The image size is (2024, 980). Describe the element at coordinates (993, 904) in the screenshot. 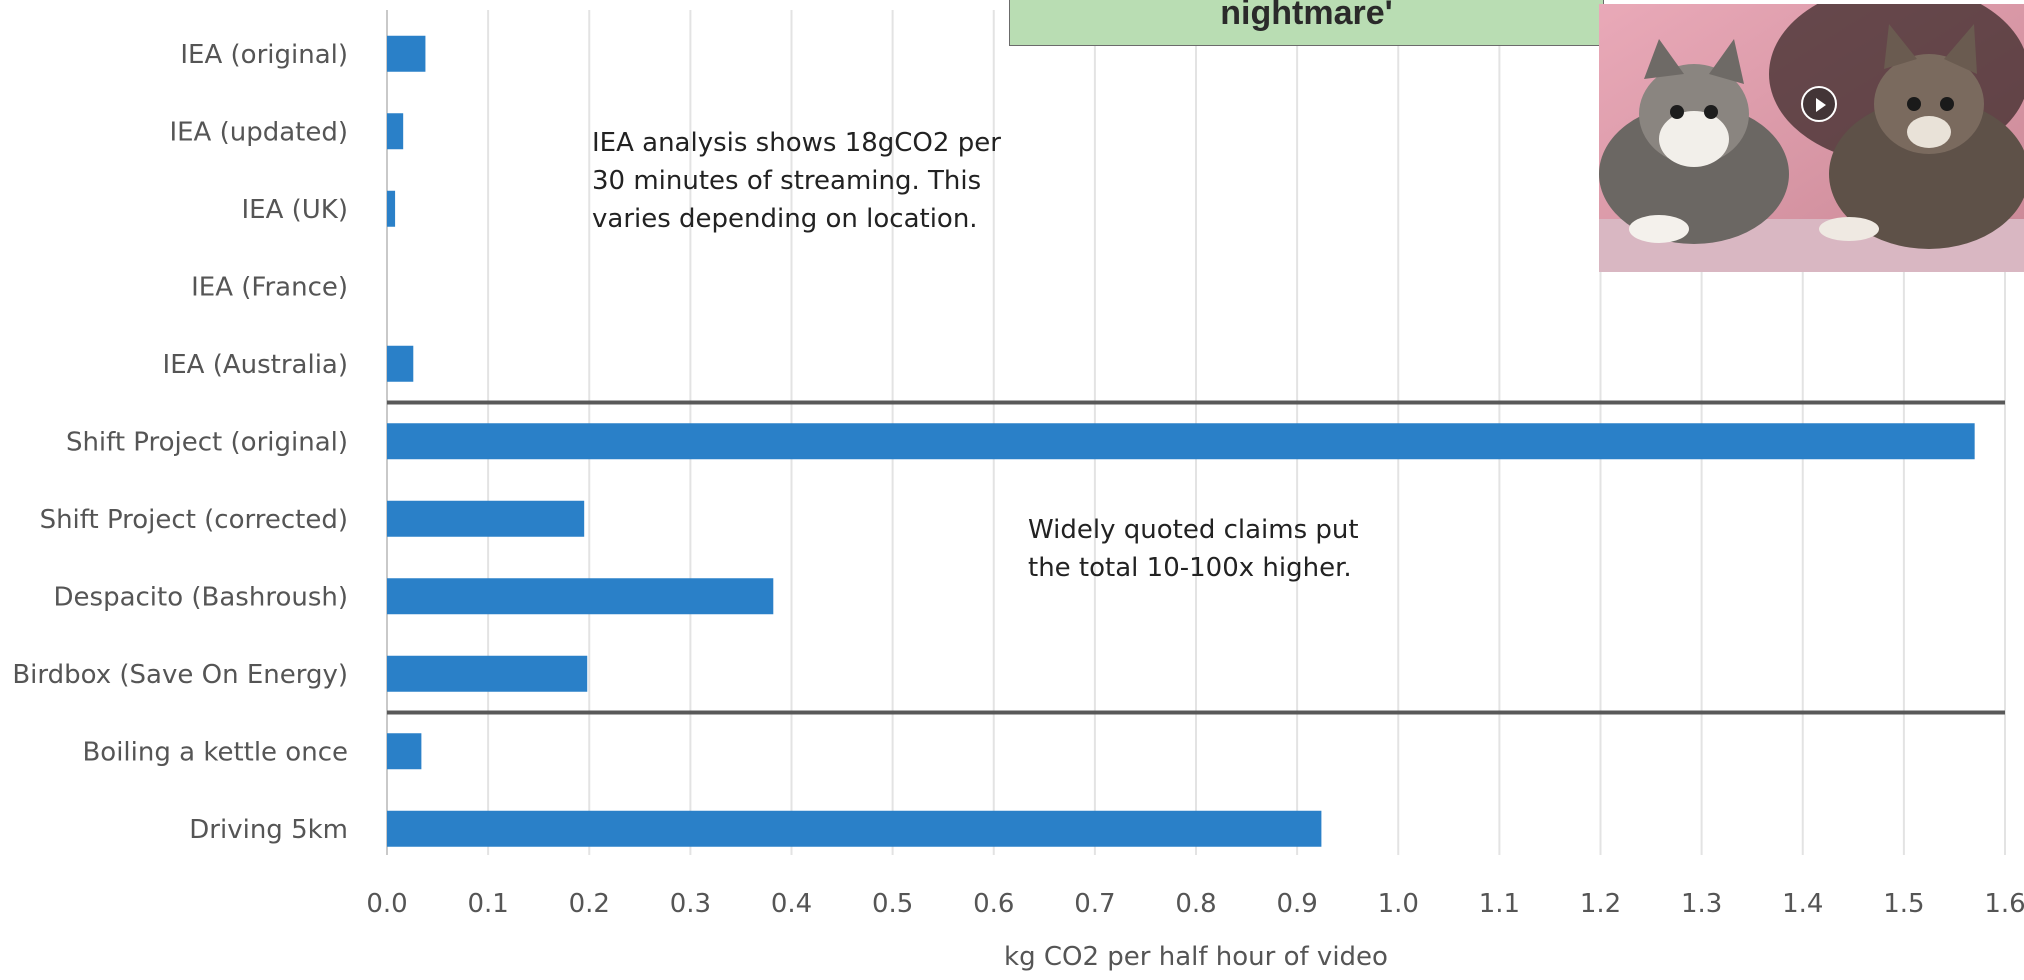

I see `x-tick-label: 0.6` at that location.